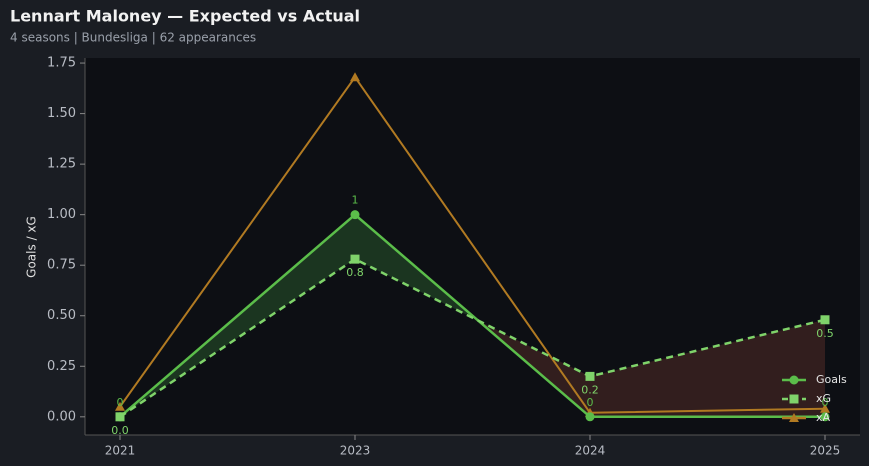  What do you see at coordinates (831, 379) in the screenshot?
I see `legend-label: Goals` at bounding box center [831, 379].